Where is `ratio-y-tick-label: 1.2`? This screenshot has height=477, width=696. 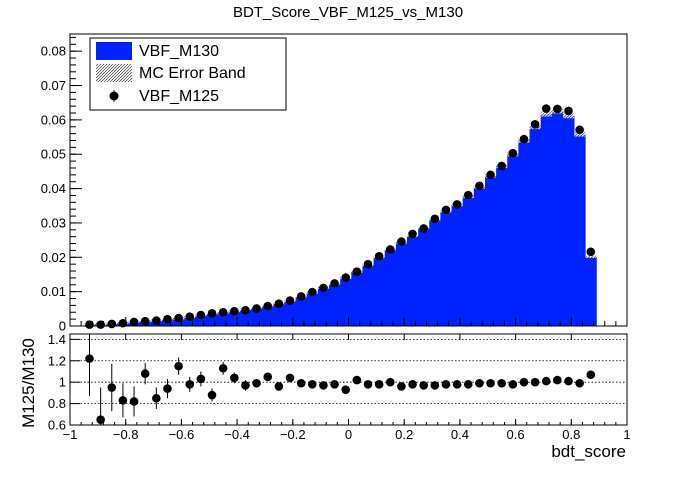
ratio-y-tick-label: 1.2 is located at coordinates (57, 360).